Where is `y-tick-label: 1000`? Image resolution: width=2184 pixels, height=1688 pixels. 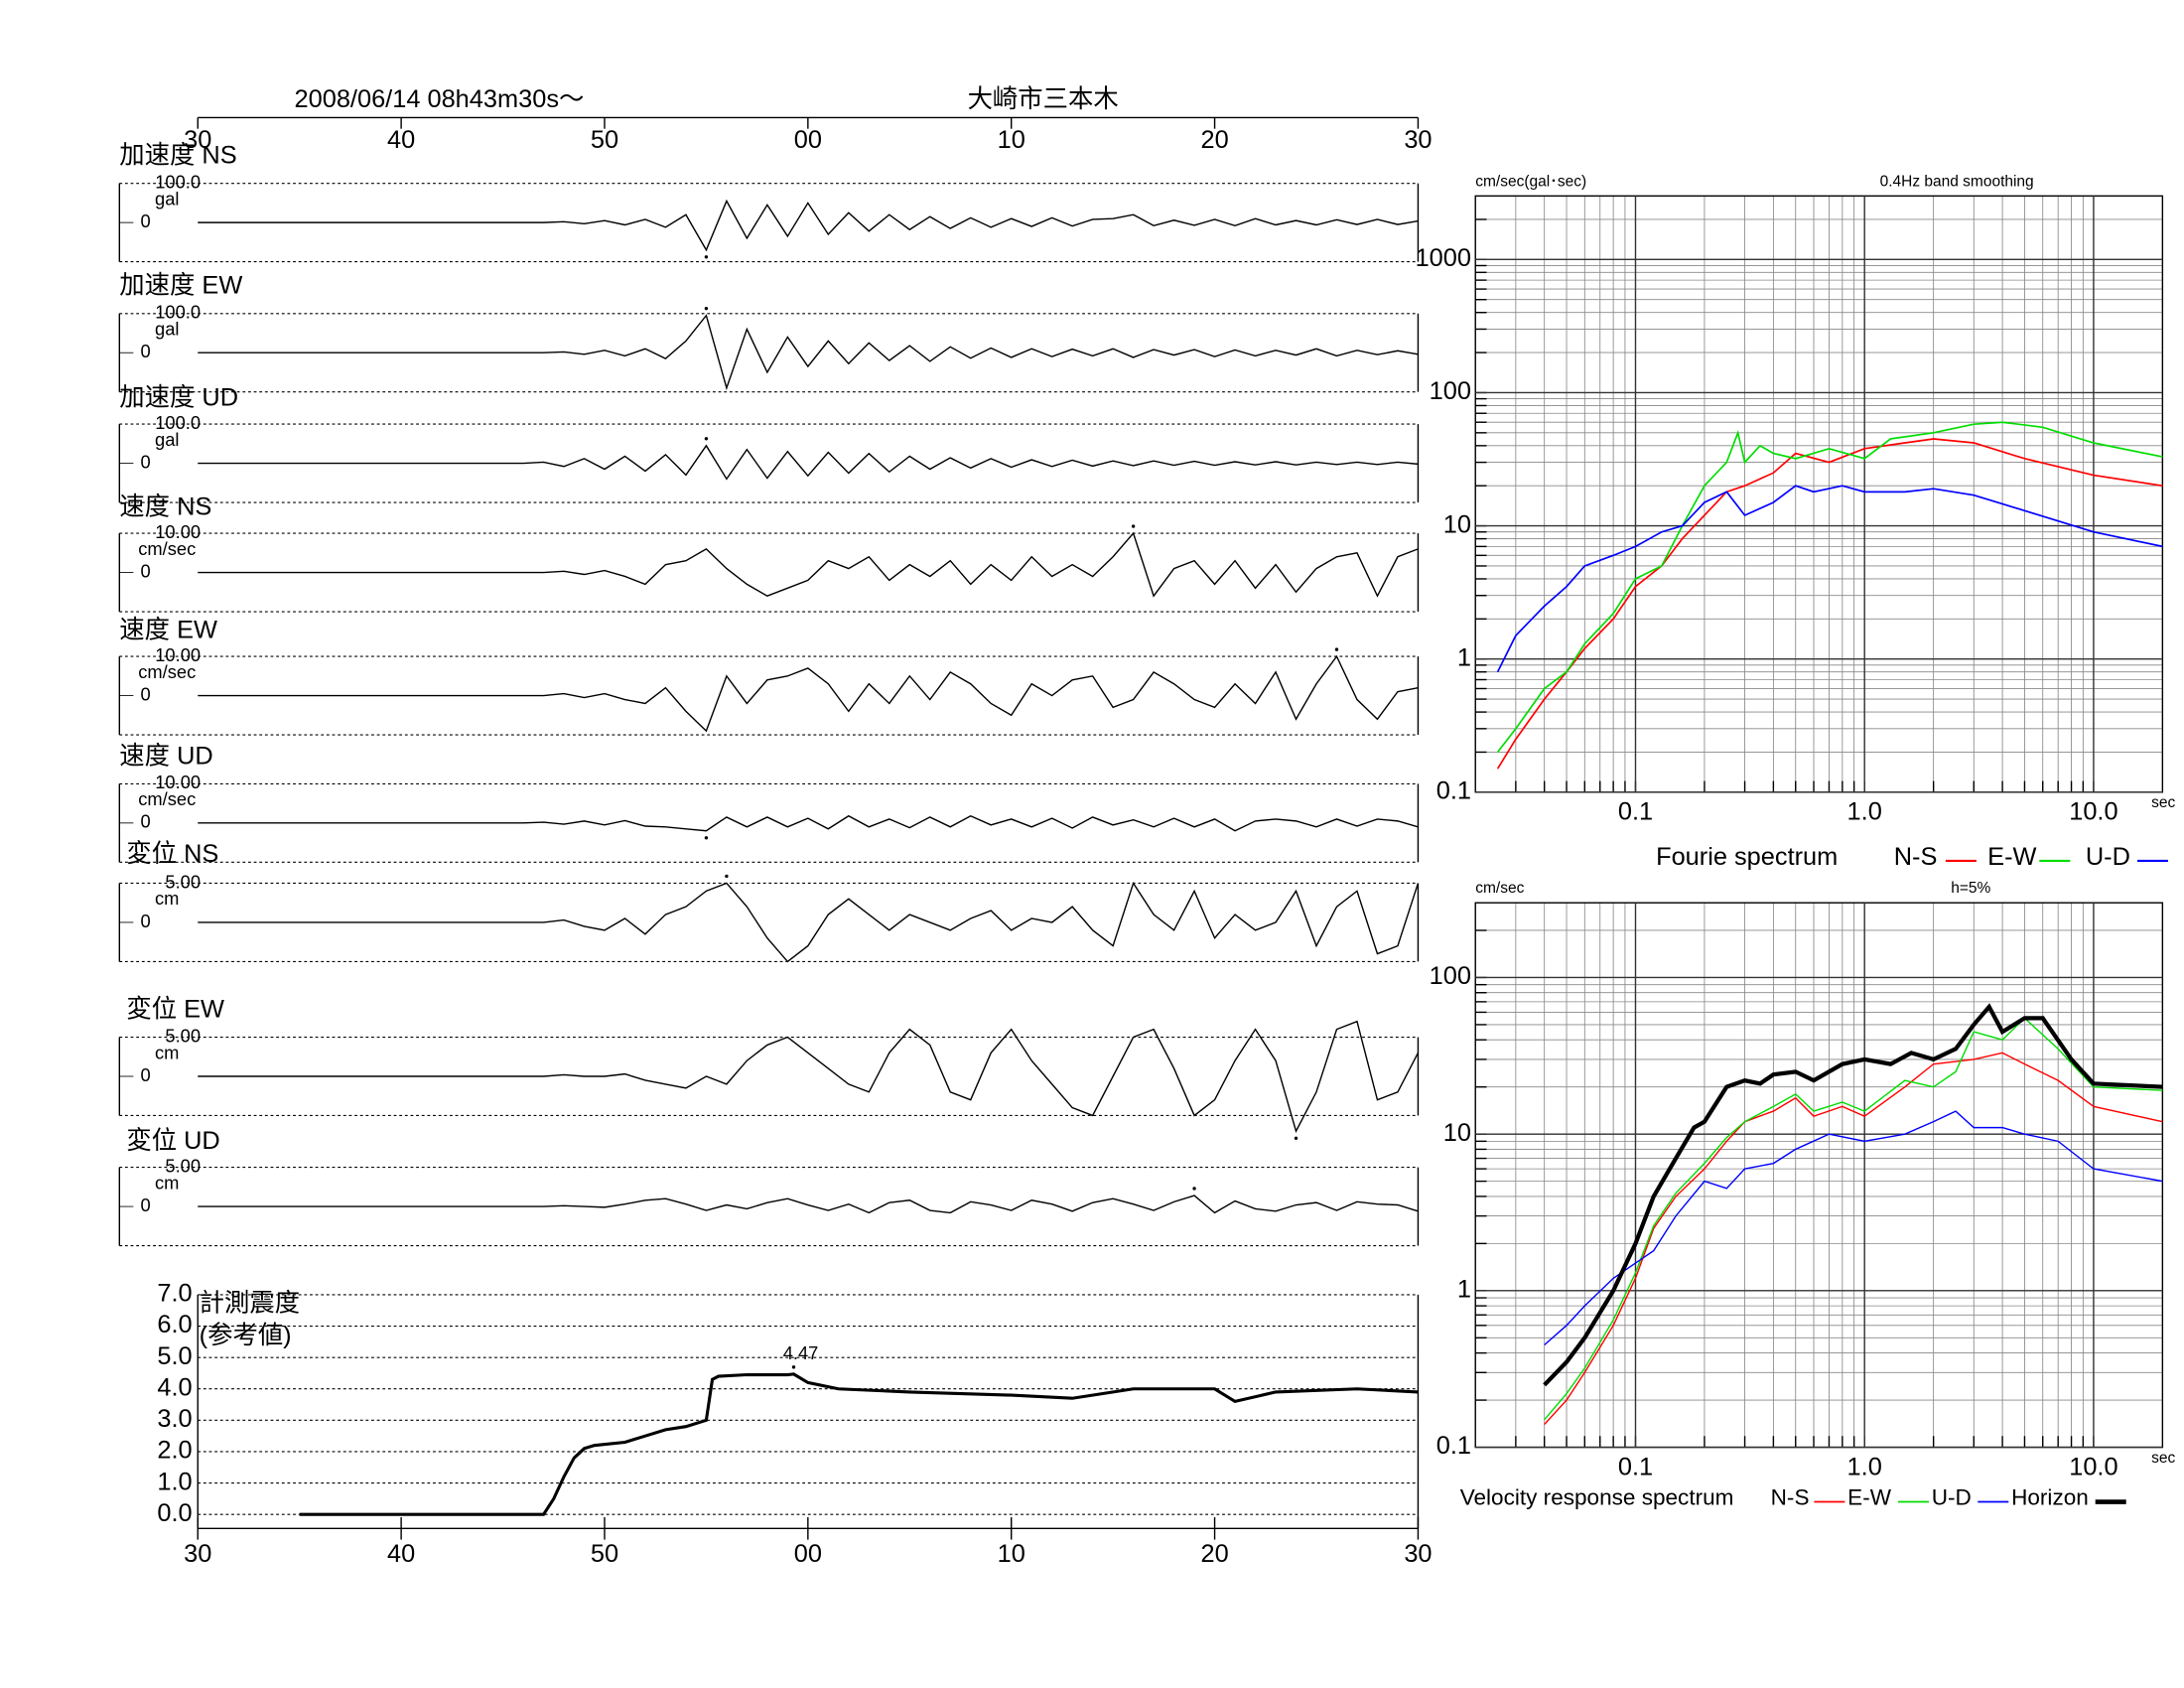 y-tick-label: 1000 is located at coordinates (1443, 258).